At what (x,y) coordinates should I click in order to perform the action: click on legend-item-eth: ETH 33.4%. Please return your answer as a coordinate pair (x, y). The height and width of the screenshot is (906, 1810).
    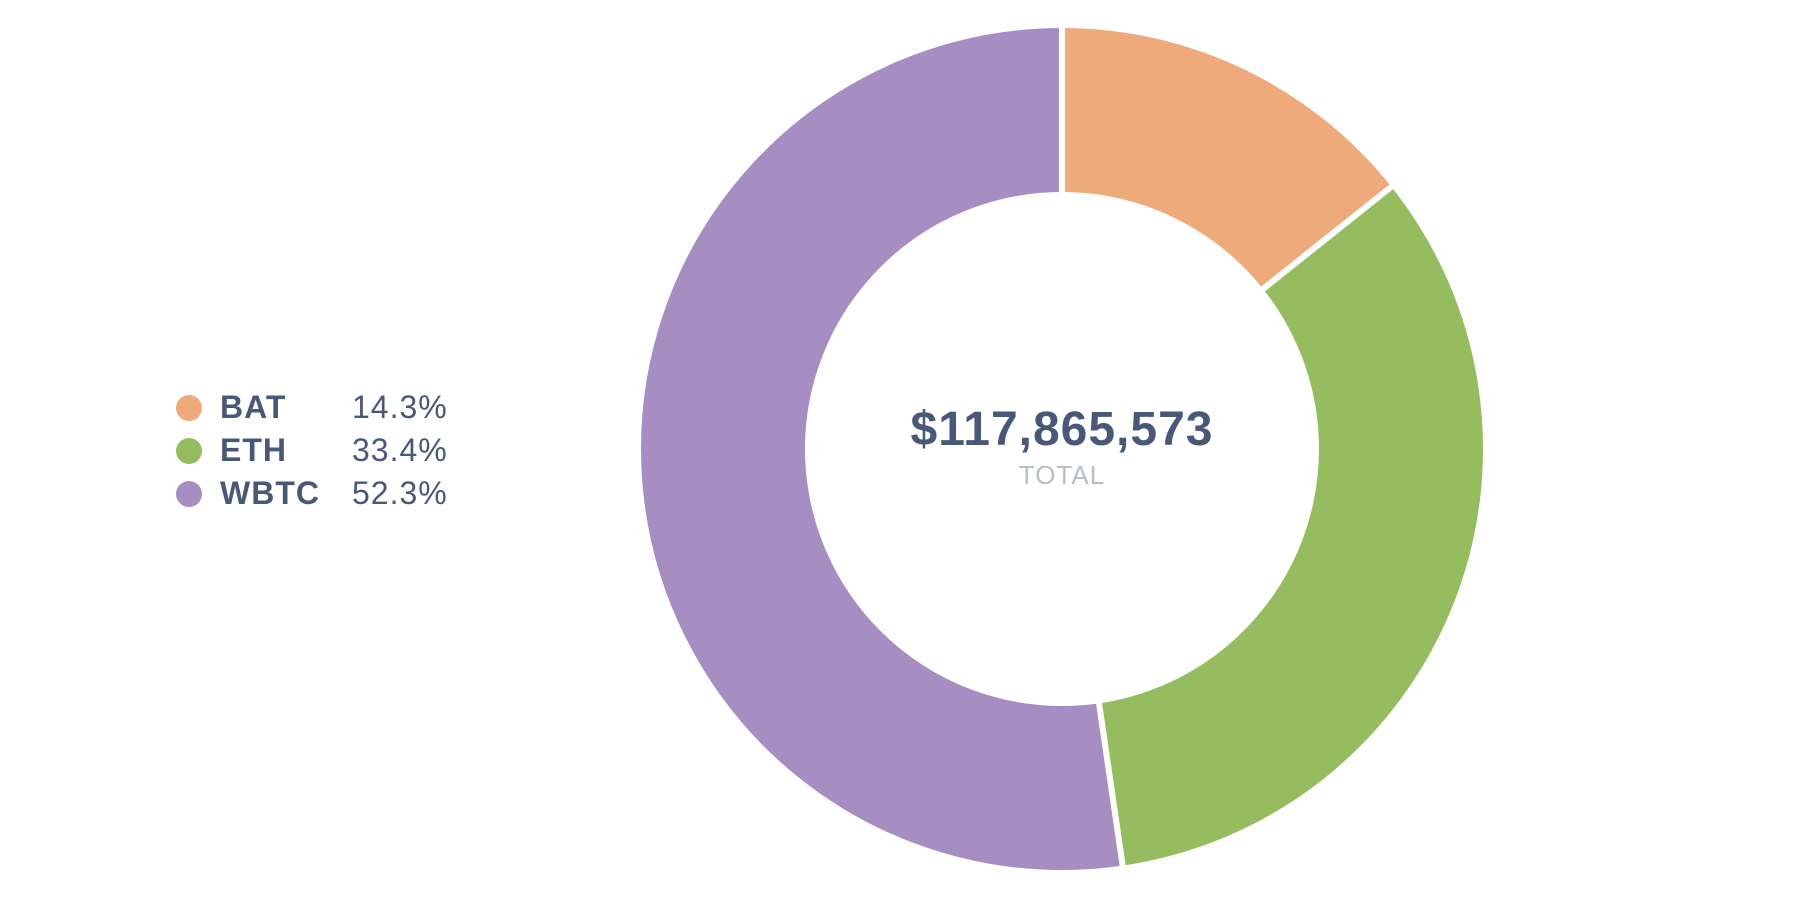
    Looking at the image, I should click on (326, 450).